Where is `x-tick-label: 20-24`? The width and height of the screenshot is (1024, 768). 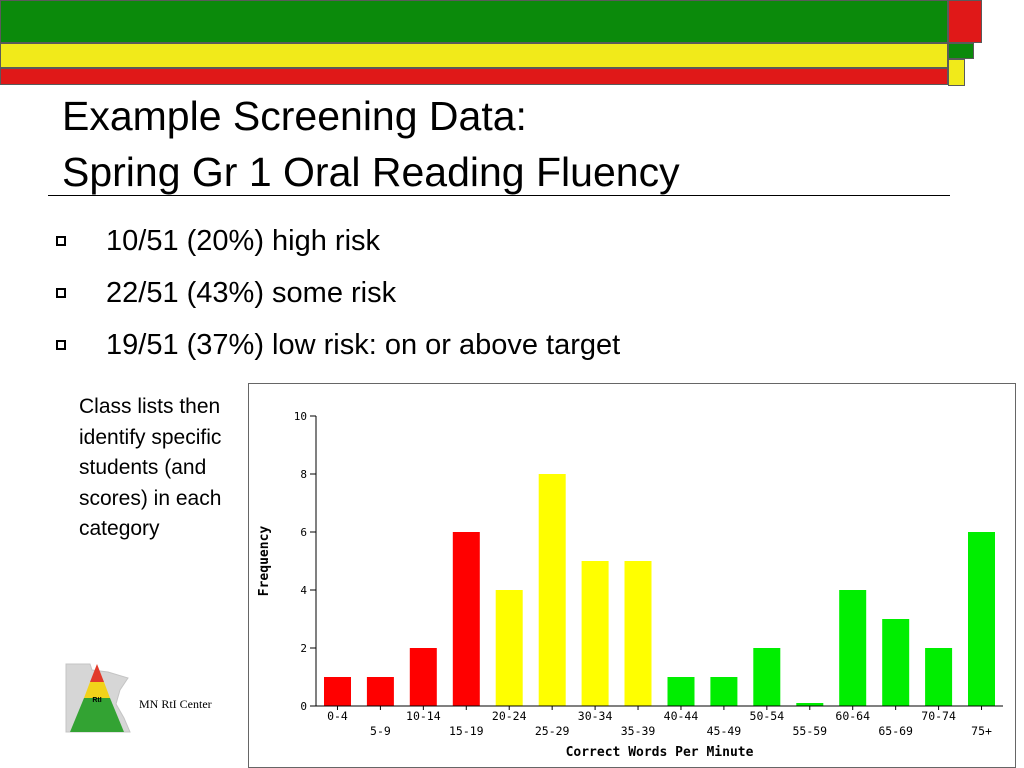
x-tick-label: 20-24 is located at coordinates (509, 716).